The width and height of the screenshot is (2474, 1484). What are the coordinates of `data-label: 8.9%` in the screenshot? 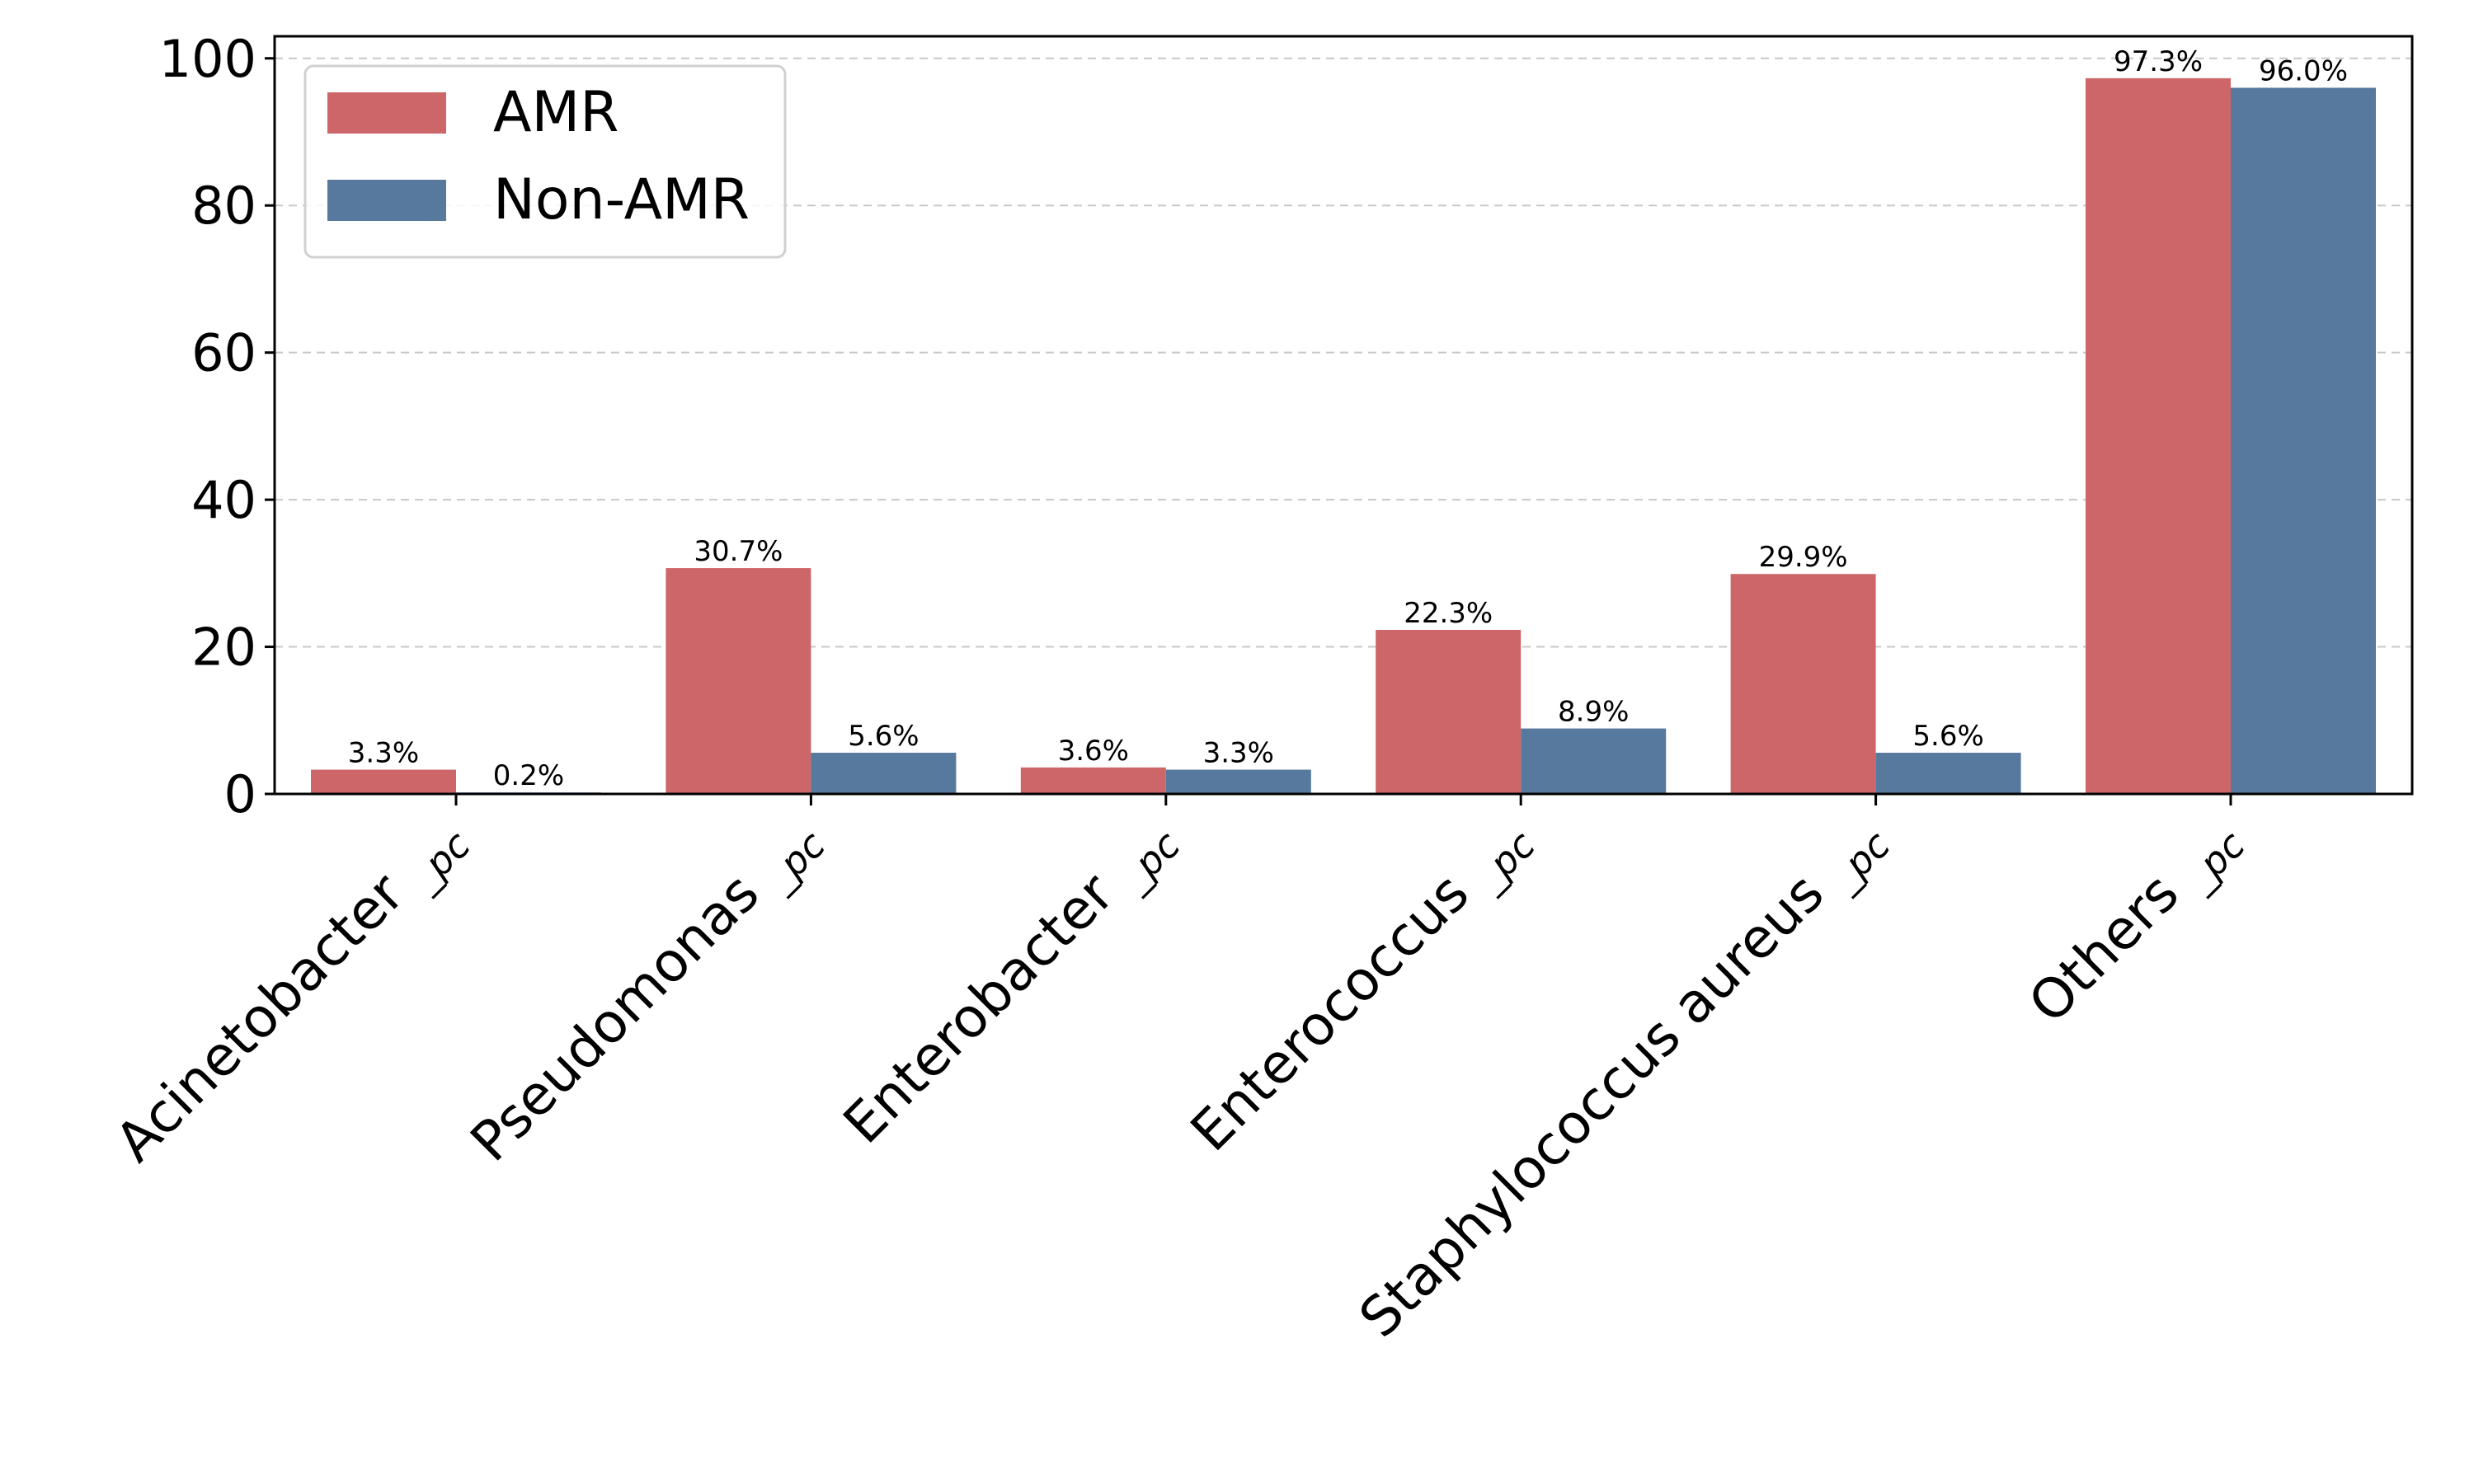 It's located at (1593, 712).